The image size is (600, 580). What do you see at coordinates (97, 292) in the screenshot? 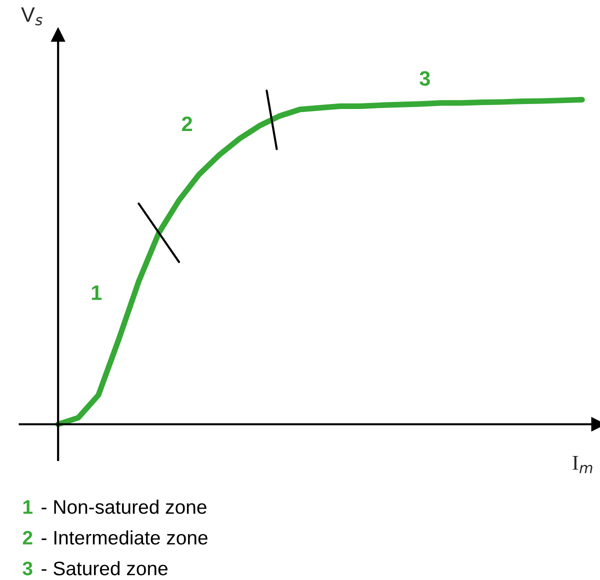
I see `annotation: 1` at bounding box center [97, 292].